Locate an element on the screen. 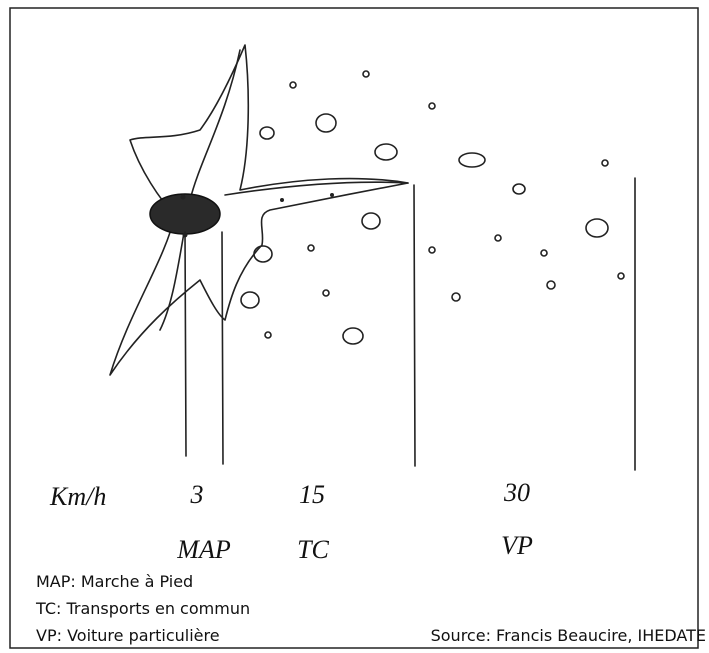 The width and height of the screenshot is (709, 653). legend-entry: TC: Transports en commun is located at coordinates (142, 608).